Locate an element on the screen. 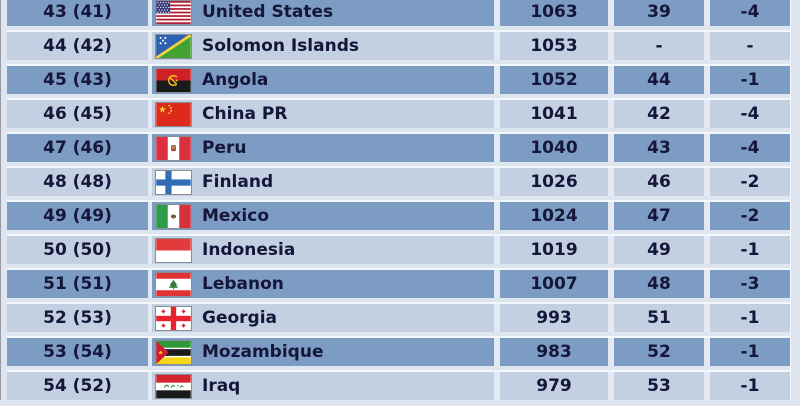  alt-rank-cell: 51 is located at coordinates (656, 318).